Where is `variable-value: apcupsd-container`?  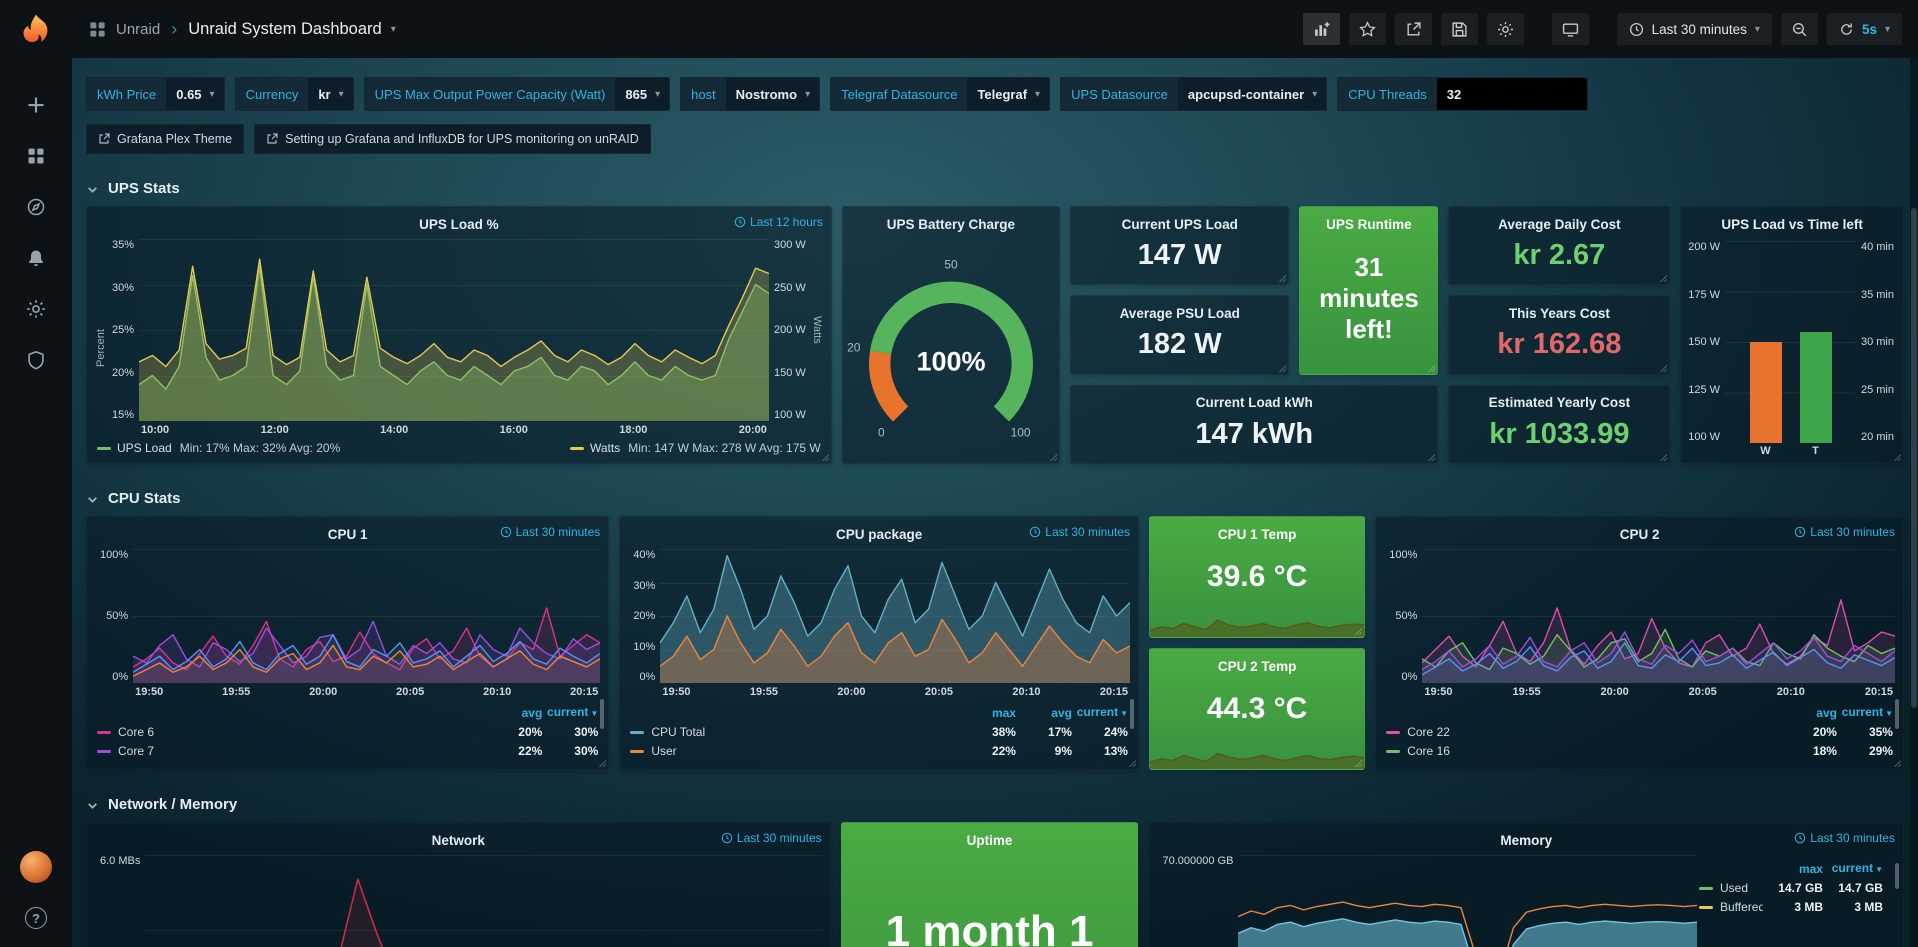
variable-value: apcupsd-container is located at coordinates (1246, 94).